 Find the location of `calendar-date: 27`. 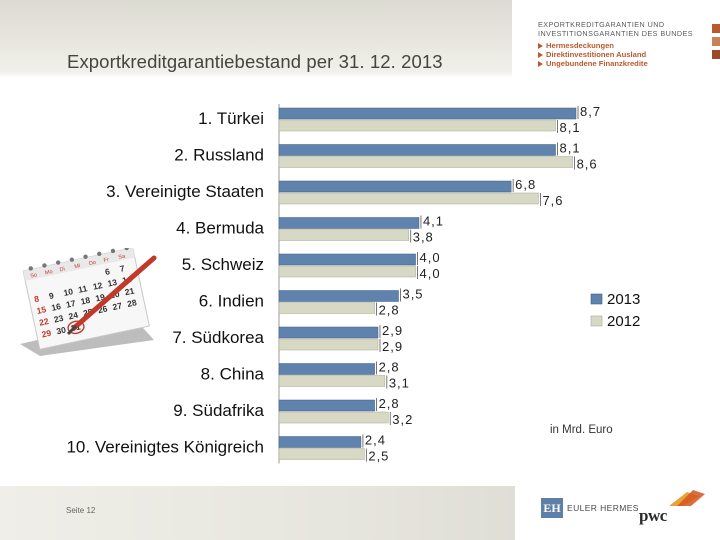

calendar-date: 27 is located at coordinates (118, 306).